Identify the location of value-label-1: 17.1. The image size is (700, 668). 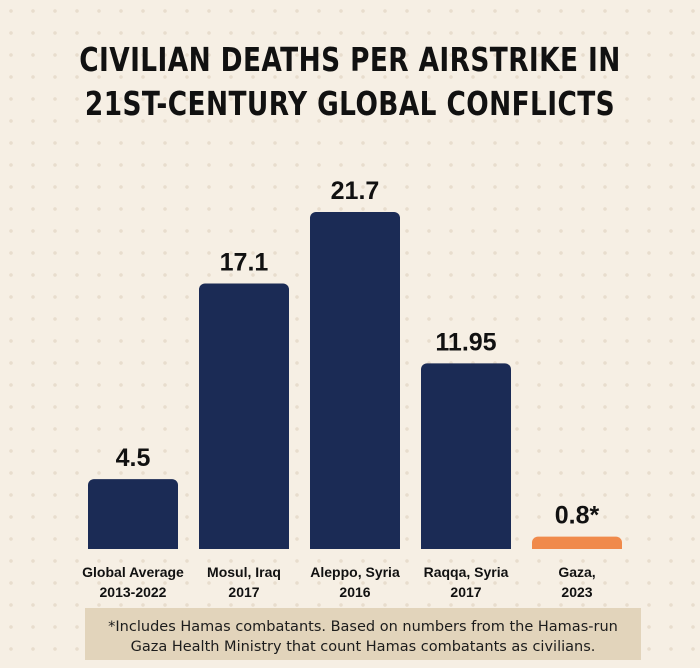
(244, 262).